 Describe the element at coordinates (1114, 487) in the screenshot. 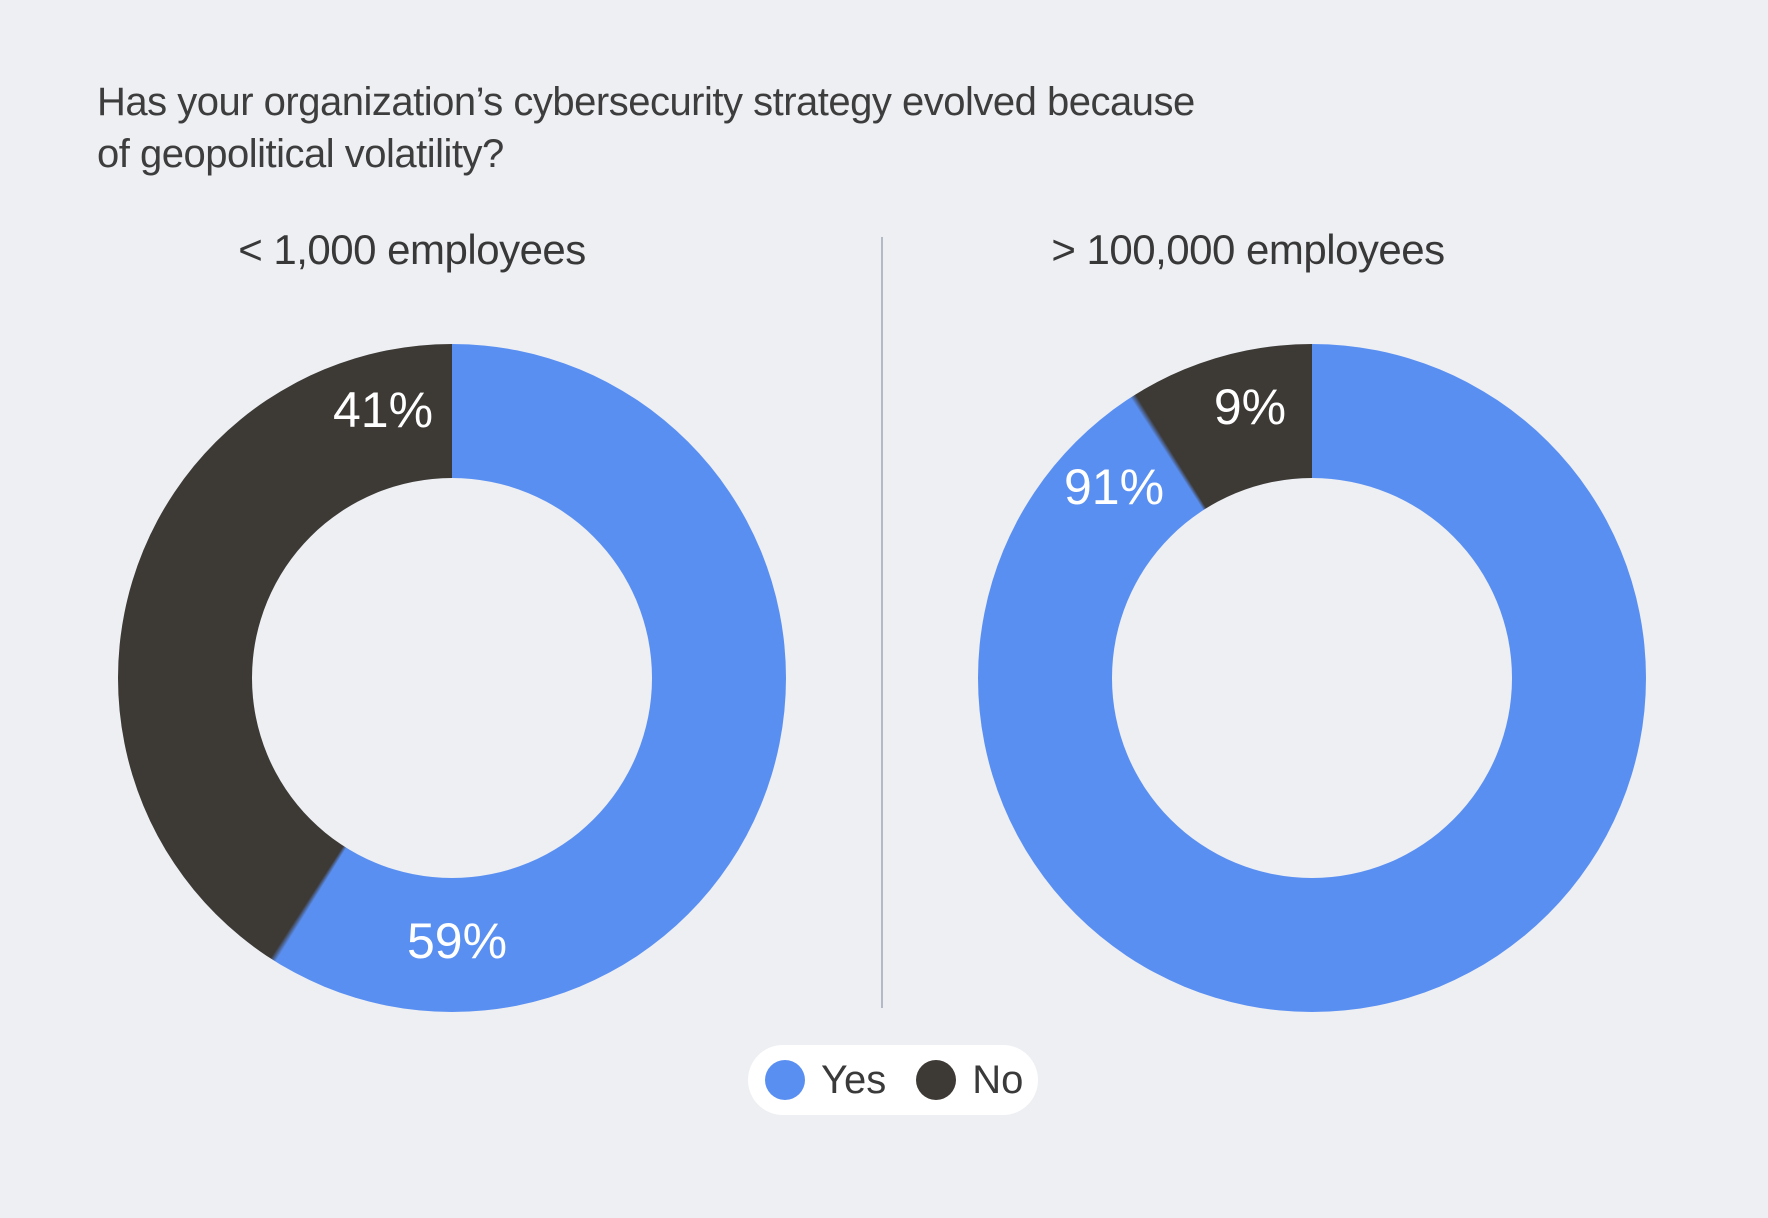

I see `segment-label-yes-right: 91%` at that location.